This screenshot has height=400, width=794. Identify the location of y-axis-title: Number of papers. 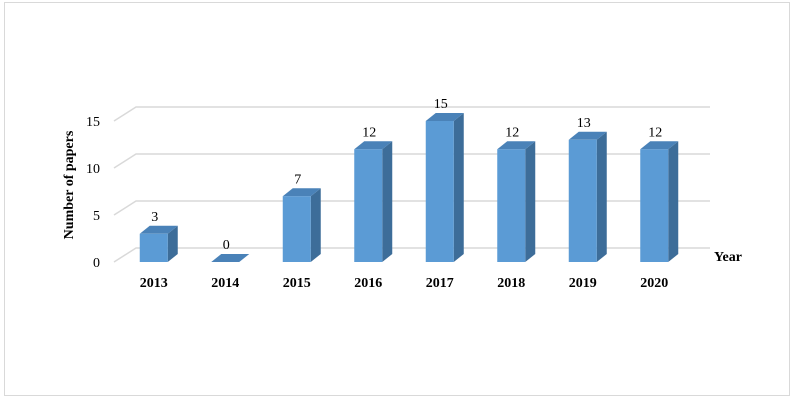
(69, 184).